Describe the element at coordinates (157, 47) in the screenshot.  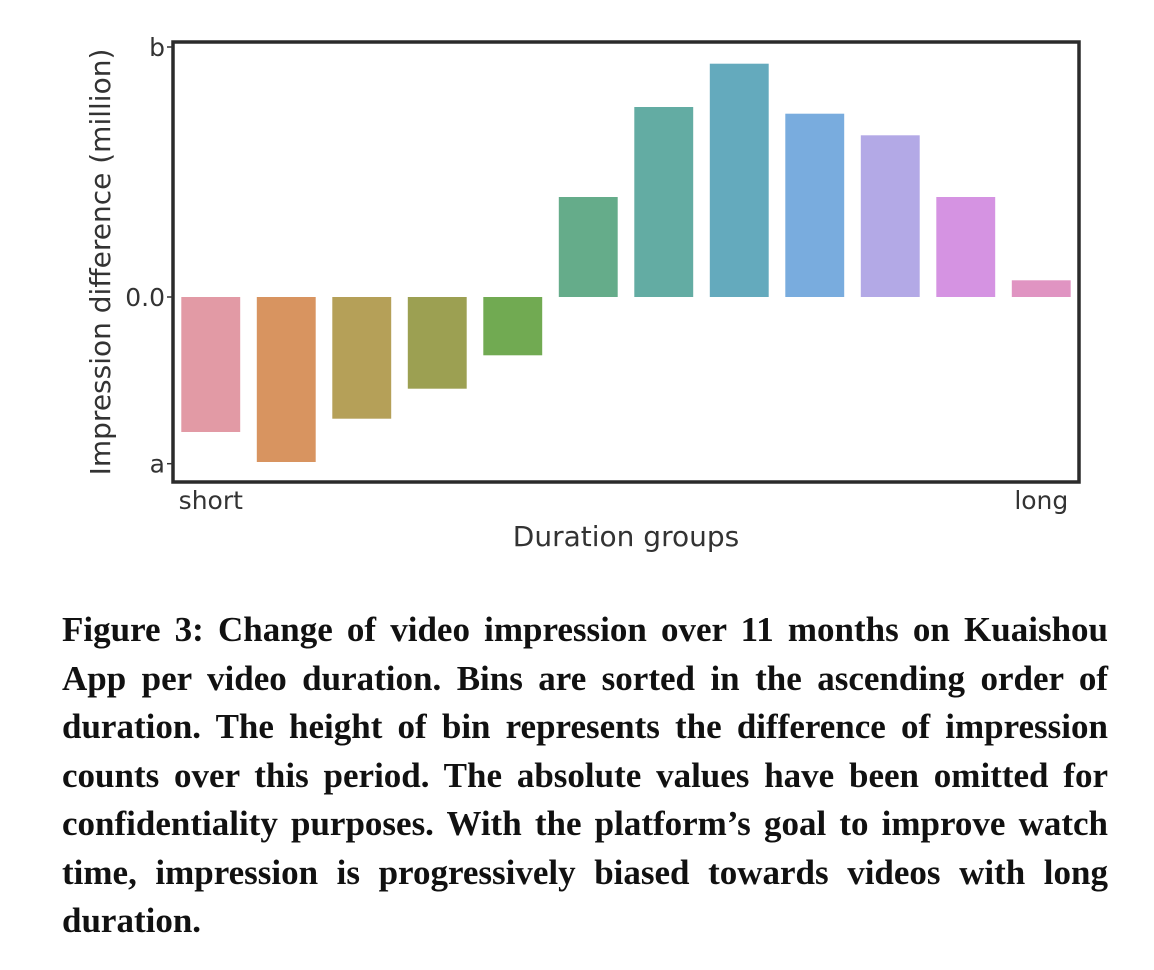
I see `y-tick-label: b` at that location.